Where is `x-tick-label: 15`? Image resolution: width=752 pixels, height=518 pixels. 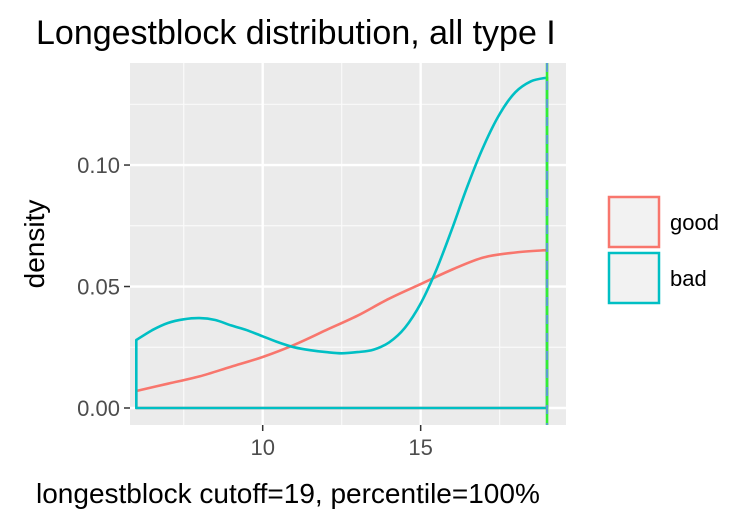
x-tick-label: 15 is located at coordinates (420, 447).